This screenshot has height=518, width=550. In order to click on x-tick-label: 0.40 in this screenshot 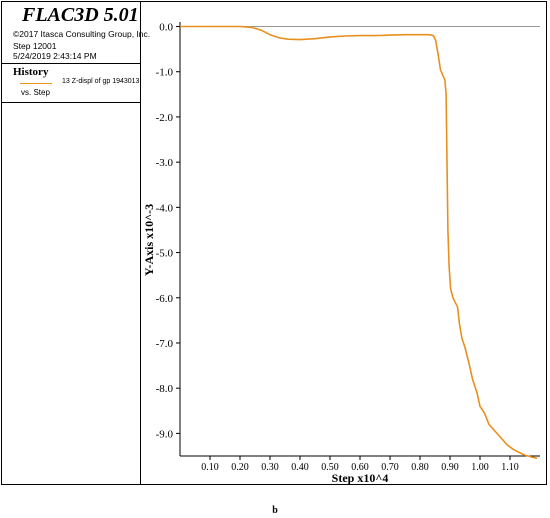, I will do `click(300, 467)`.